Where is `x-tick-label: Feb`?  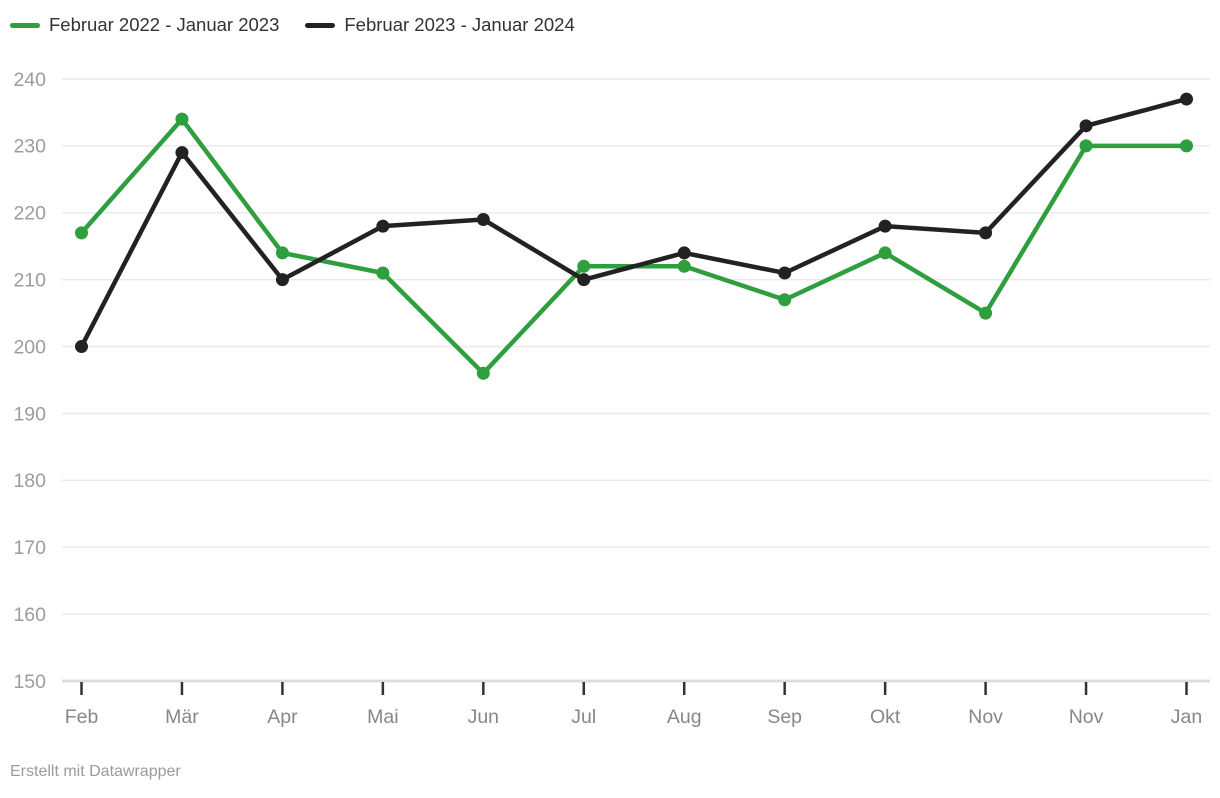 x-tick-label: Feb is located at coordinates (82, 717).